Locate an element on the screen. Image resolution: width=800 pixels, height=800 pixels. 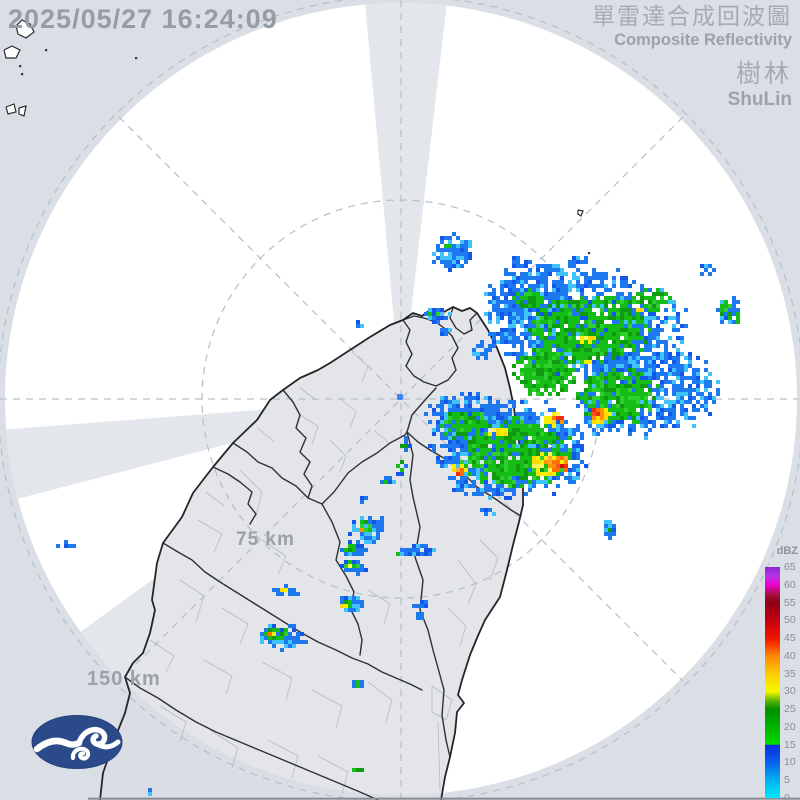
range-ring-label-150km: 150 km is located at coordinates (124, 679).